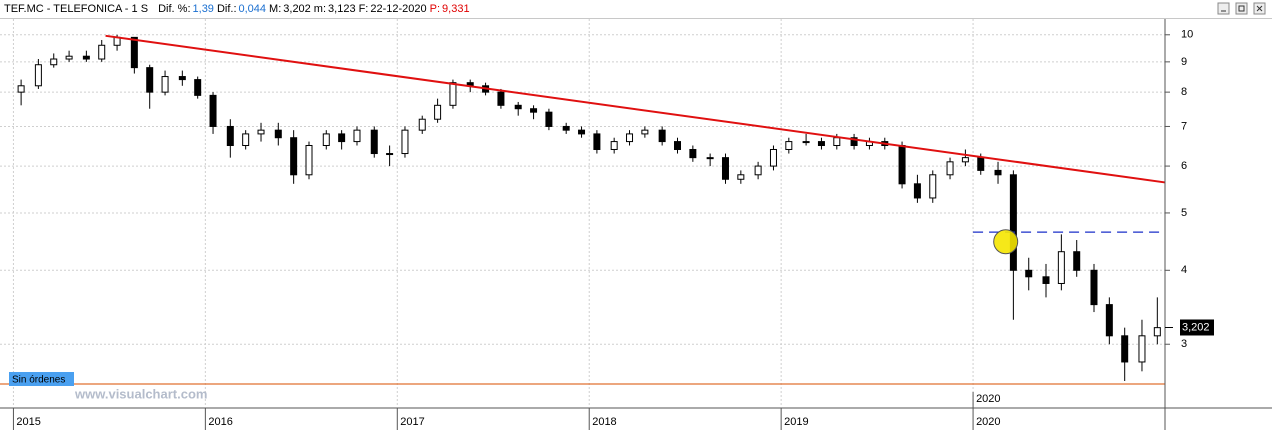 Image resolution: width=1272 pixels, height=430 pixels. Describe the element at coordinates (456, 9) in the screenshot. I see `field-value: 9,331` at that location.